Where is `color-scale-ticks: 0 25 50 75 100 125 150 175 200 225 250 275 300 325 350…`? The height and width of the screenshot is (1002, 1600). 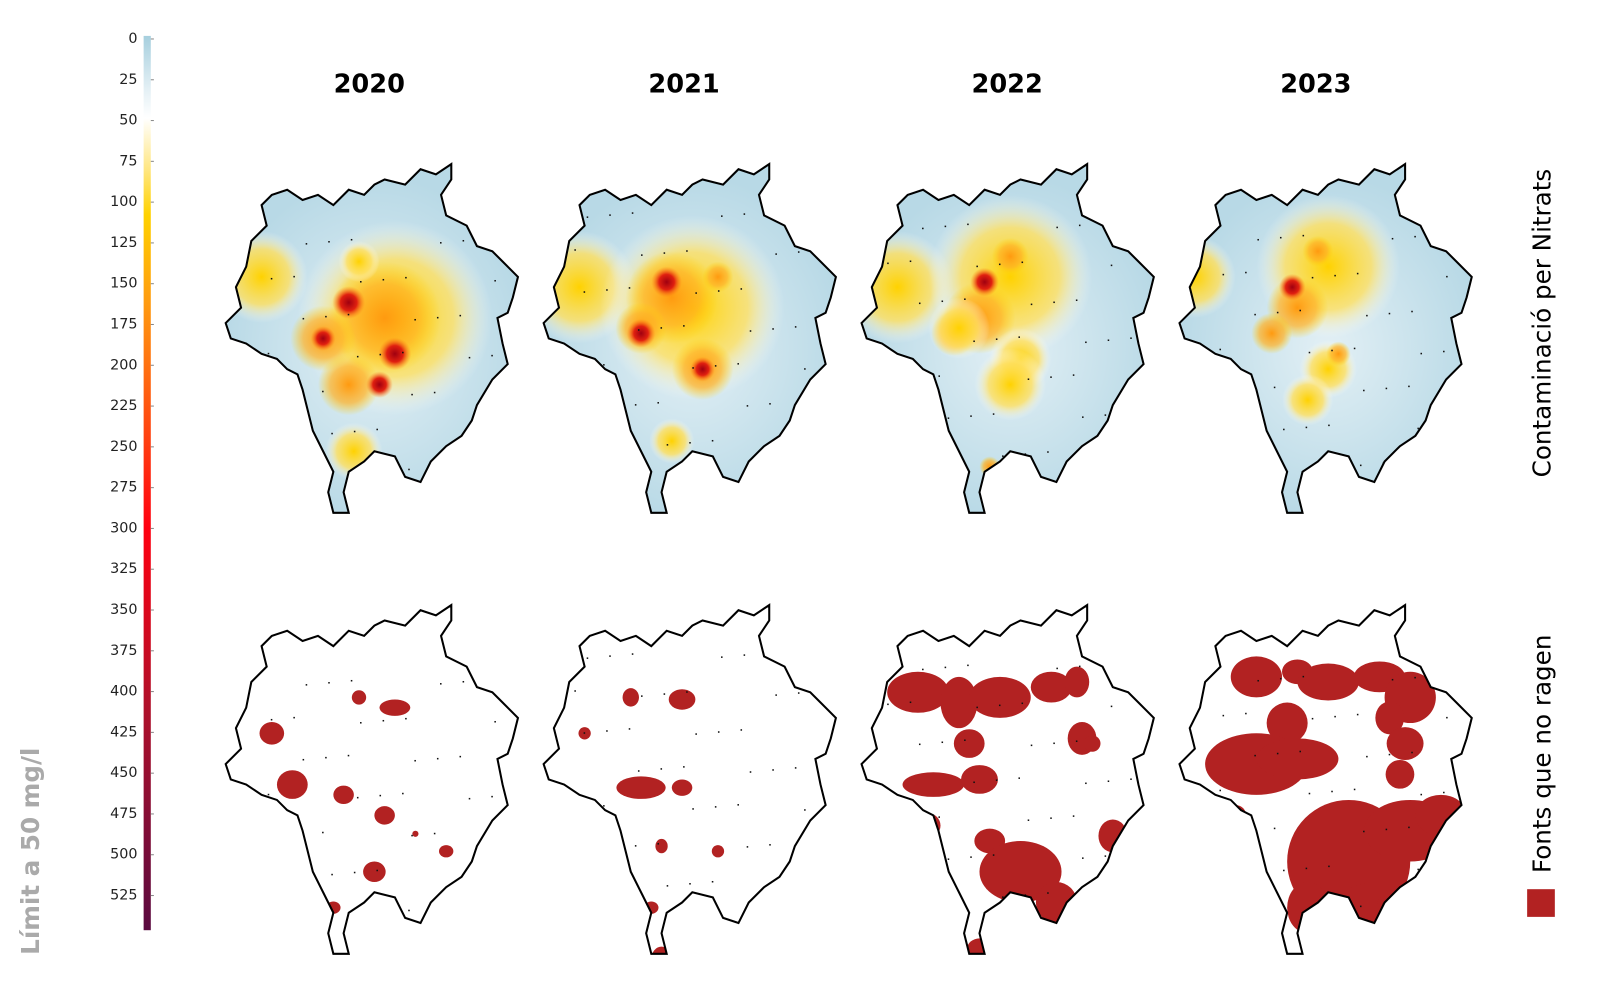
color-scale-ticks: 0 25 50 75 100 125 150 175 200 225 250 275 300 325 350… is located at coordinates (132, 467).